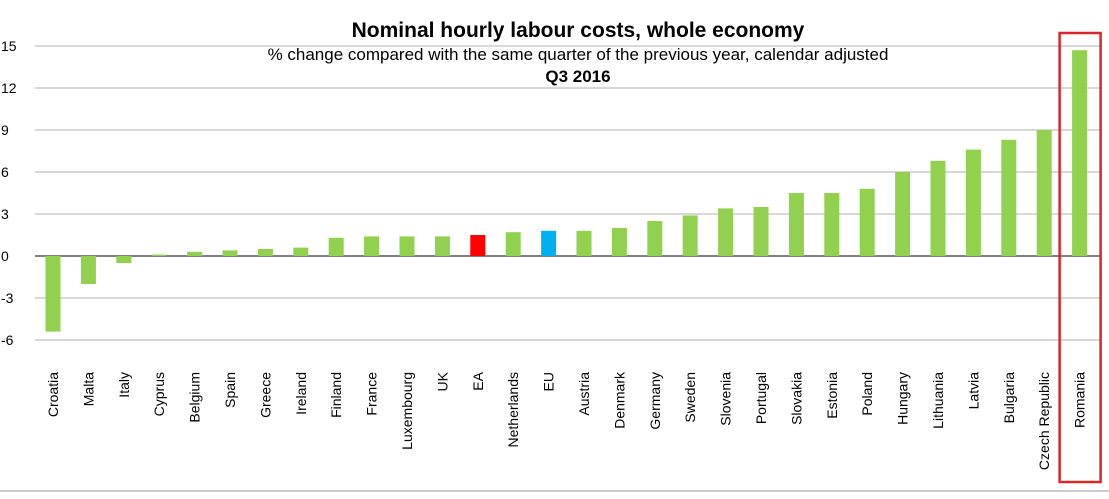 This screenshot has width=1109, height=499. Describe the element at coordinates (7, 340) in the screenshot. I see `y-tick-label: -6` at that location.